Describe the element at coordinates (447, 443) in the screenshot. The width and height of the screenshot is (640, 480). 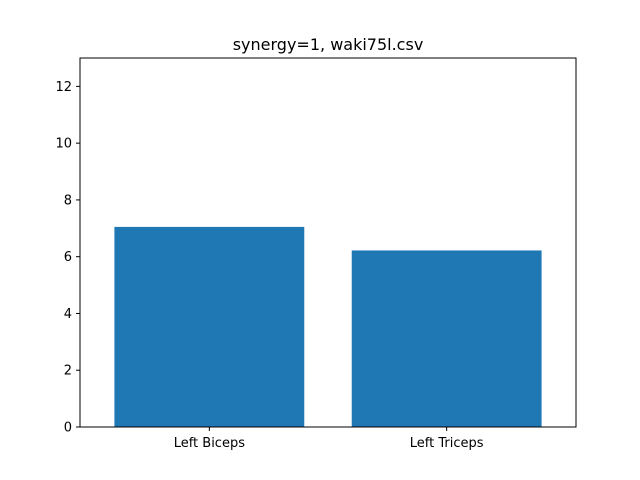
I see `x-tick-label: Left Triceps` at that location.